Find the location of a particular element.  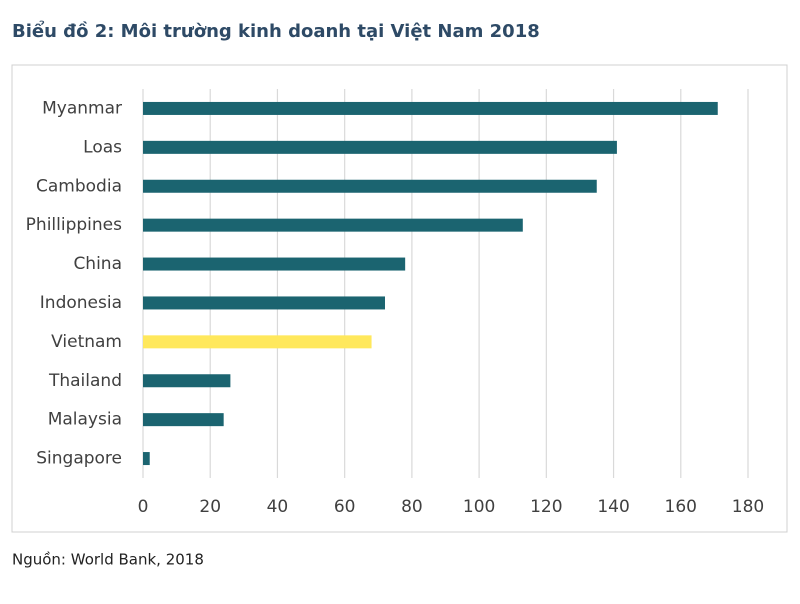

y-tick-label: Cambodia is located at coordinates (79, 186).